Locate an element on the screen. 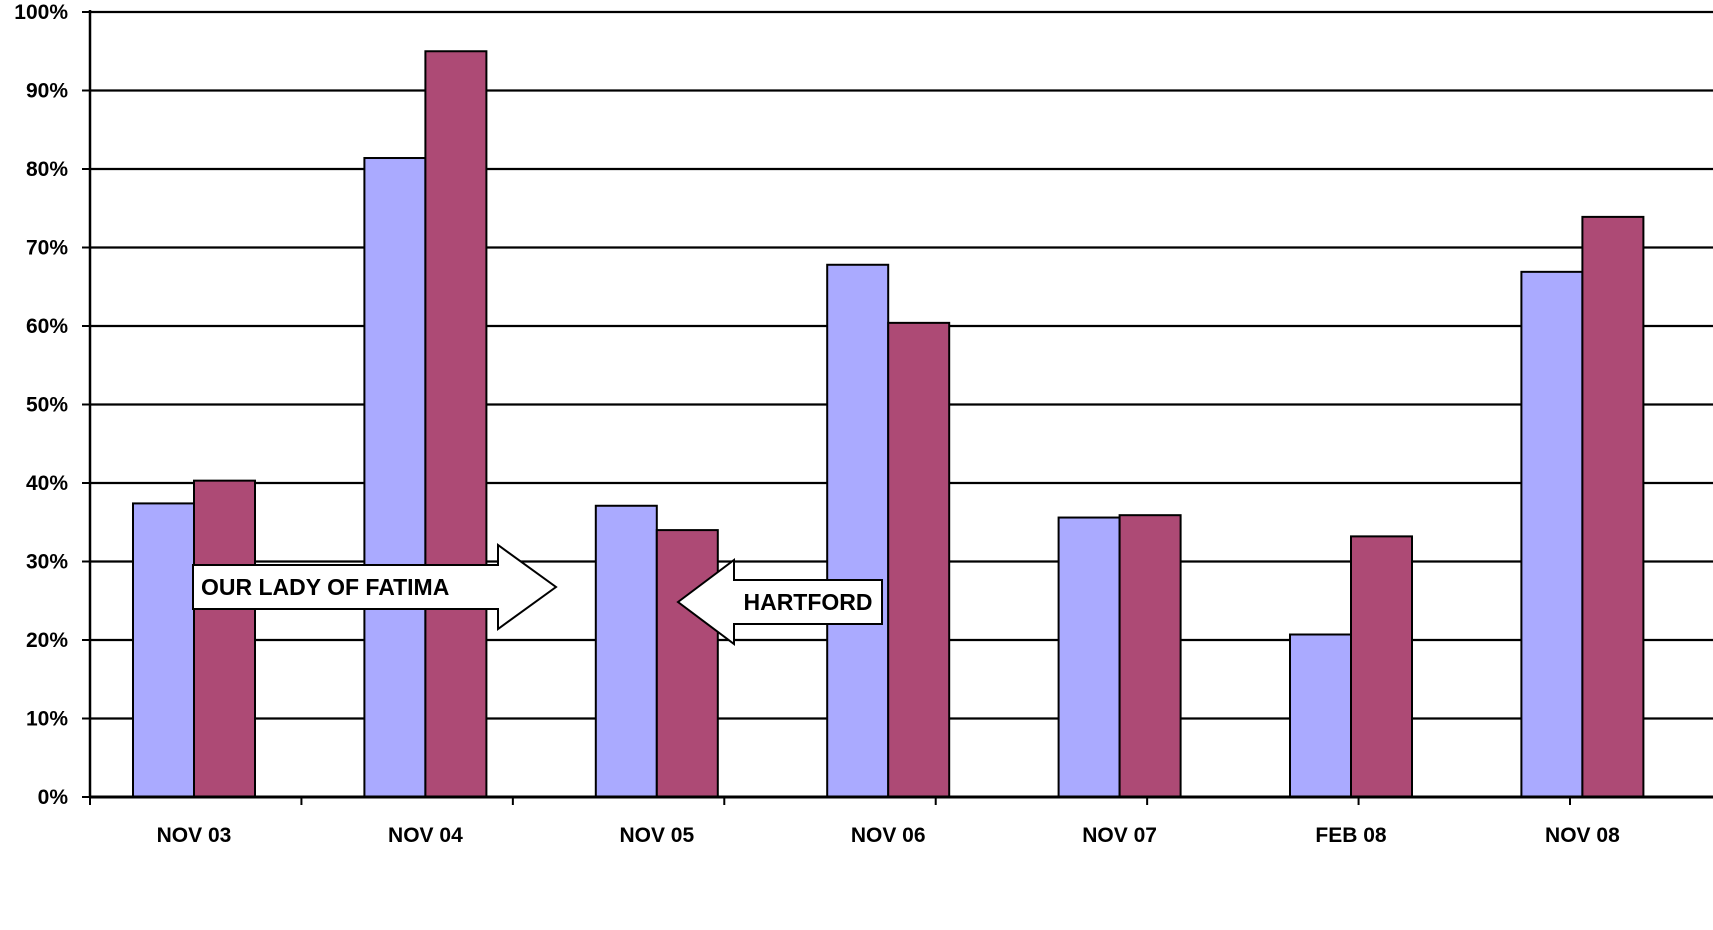 This screenshot has width=1713, height=930. y-tick-label: 0% is located at coordinates (53, 797).